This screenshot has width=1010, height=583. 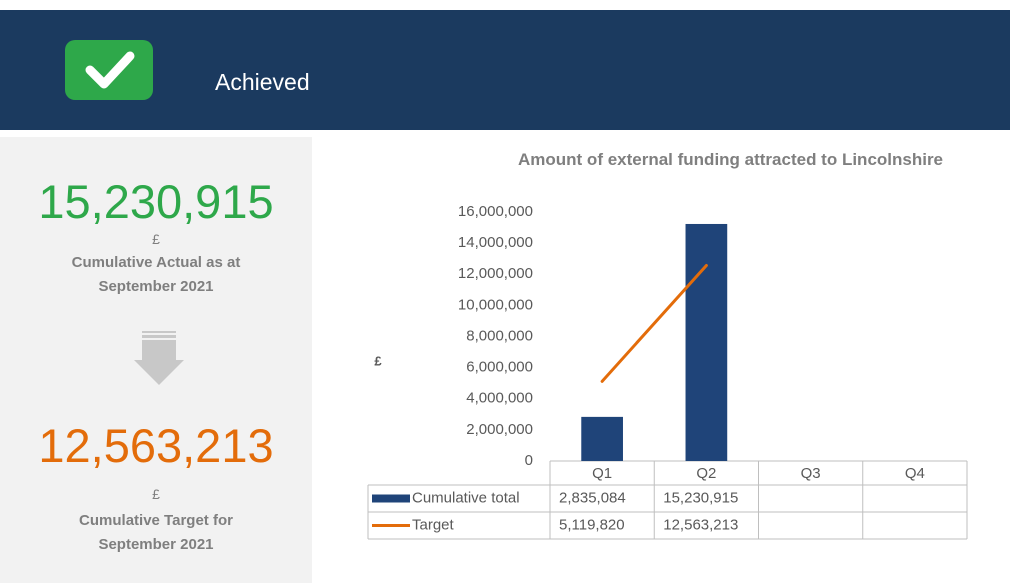 I want to click on data-label: 15,230,915, so click(x=700, y=497).